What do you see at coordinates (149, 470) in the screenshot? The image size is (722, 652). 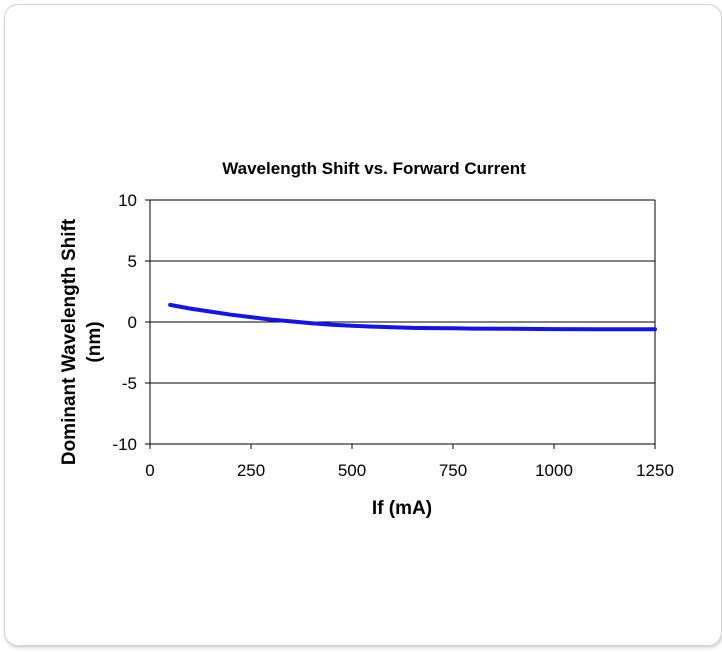 I see `x-tick-label: 0` at bounding box center [149, 470].